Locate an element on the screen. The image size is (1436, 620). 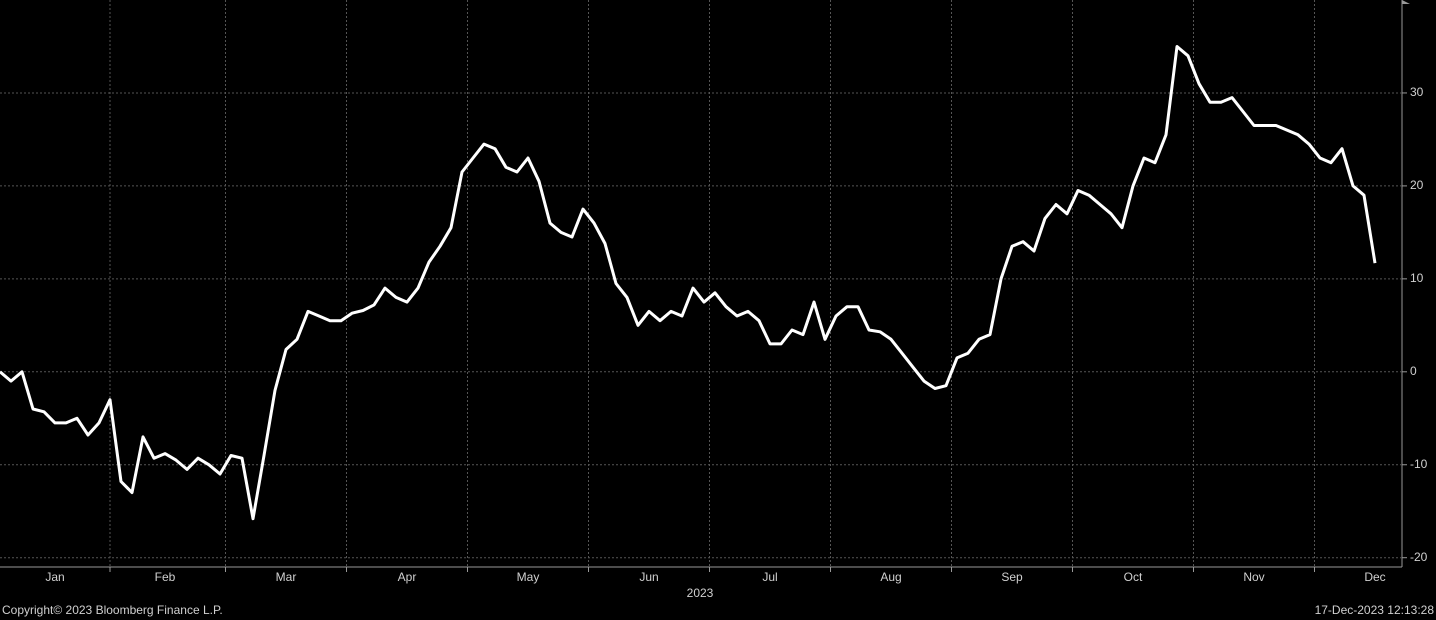
x-tick-label: Jun is located at coordinates (648, 577).